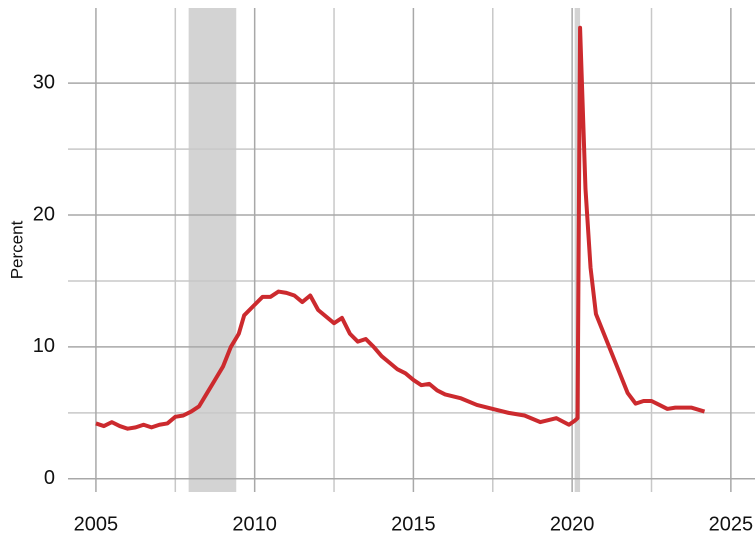 This screenshot has width=755, height=541. Describe the element at coordinates (96, 524) in the screenshot. I see `x-tick-label: 2005` at that location.